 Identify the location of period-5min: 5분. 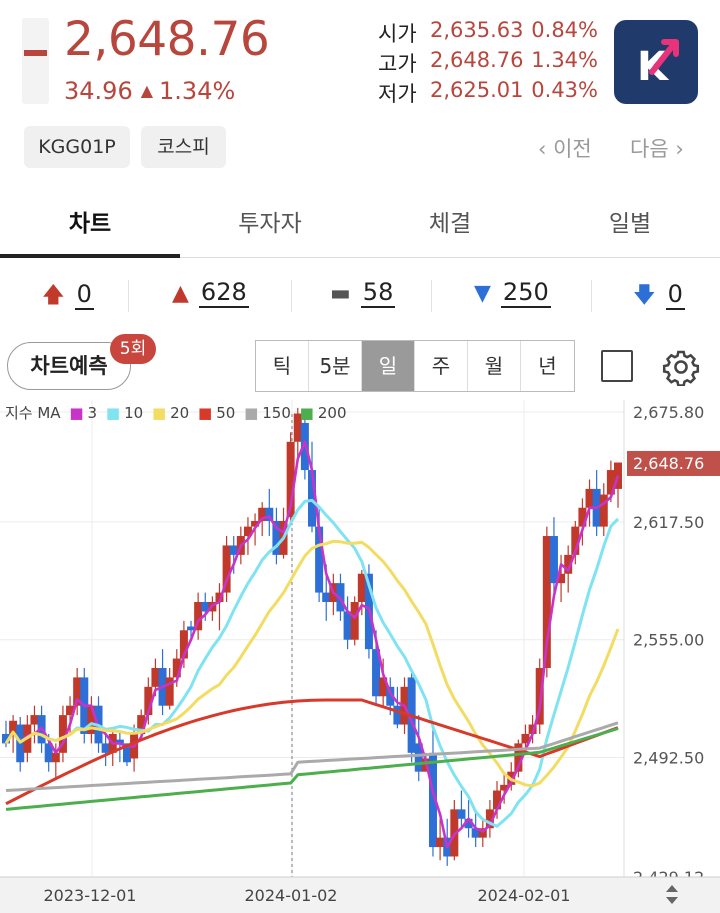
(335, 366).